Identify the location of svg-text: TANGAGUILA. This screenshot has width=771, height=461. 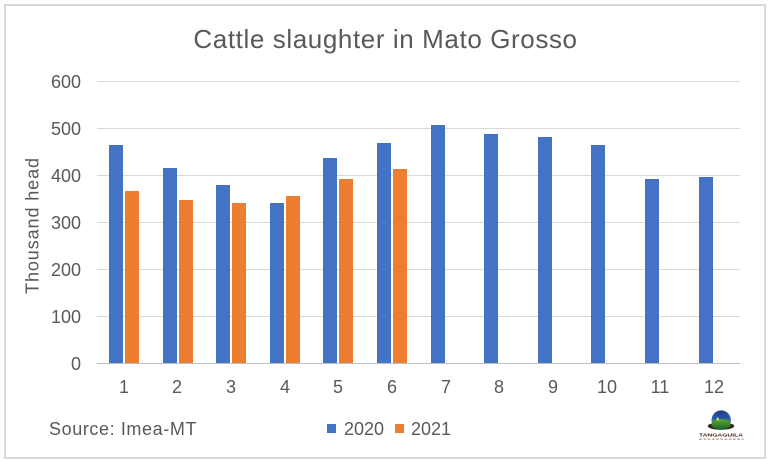
(721, 435).